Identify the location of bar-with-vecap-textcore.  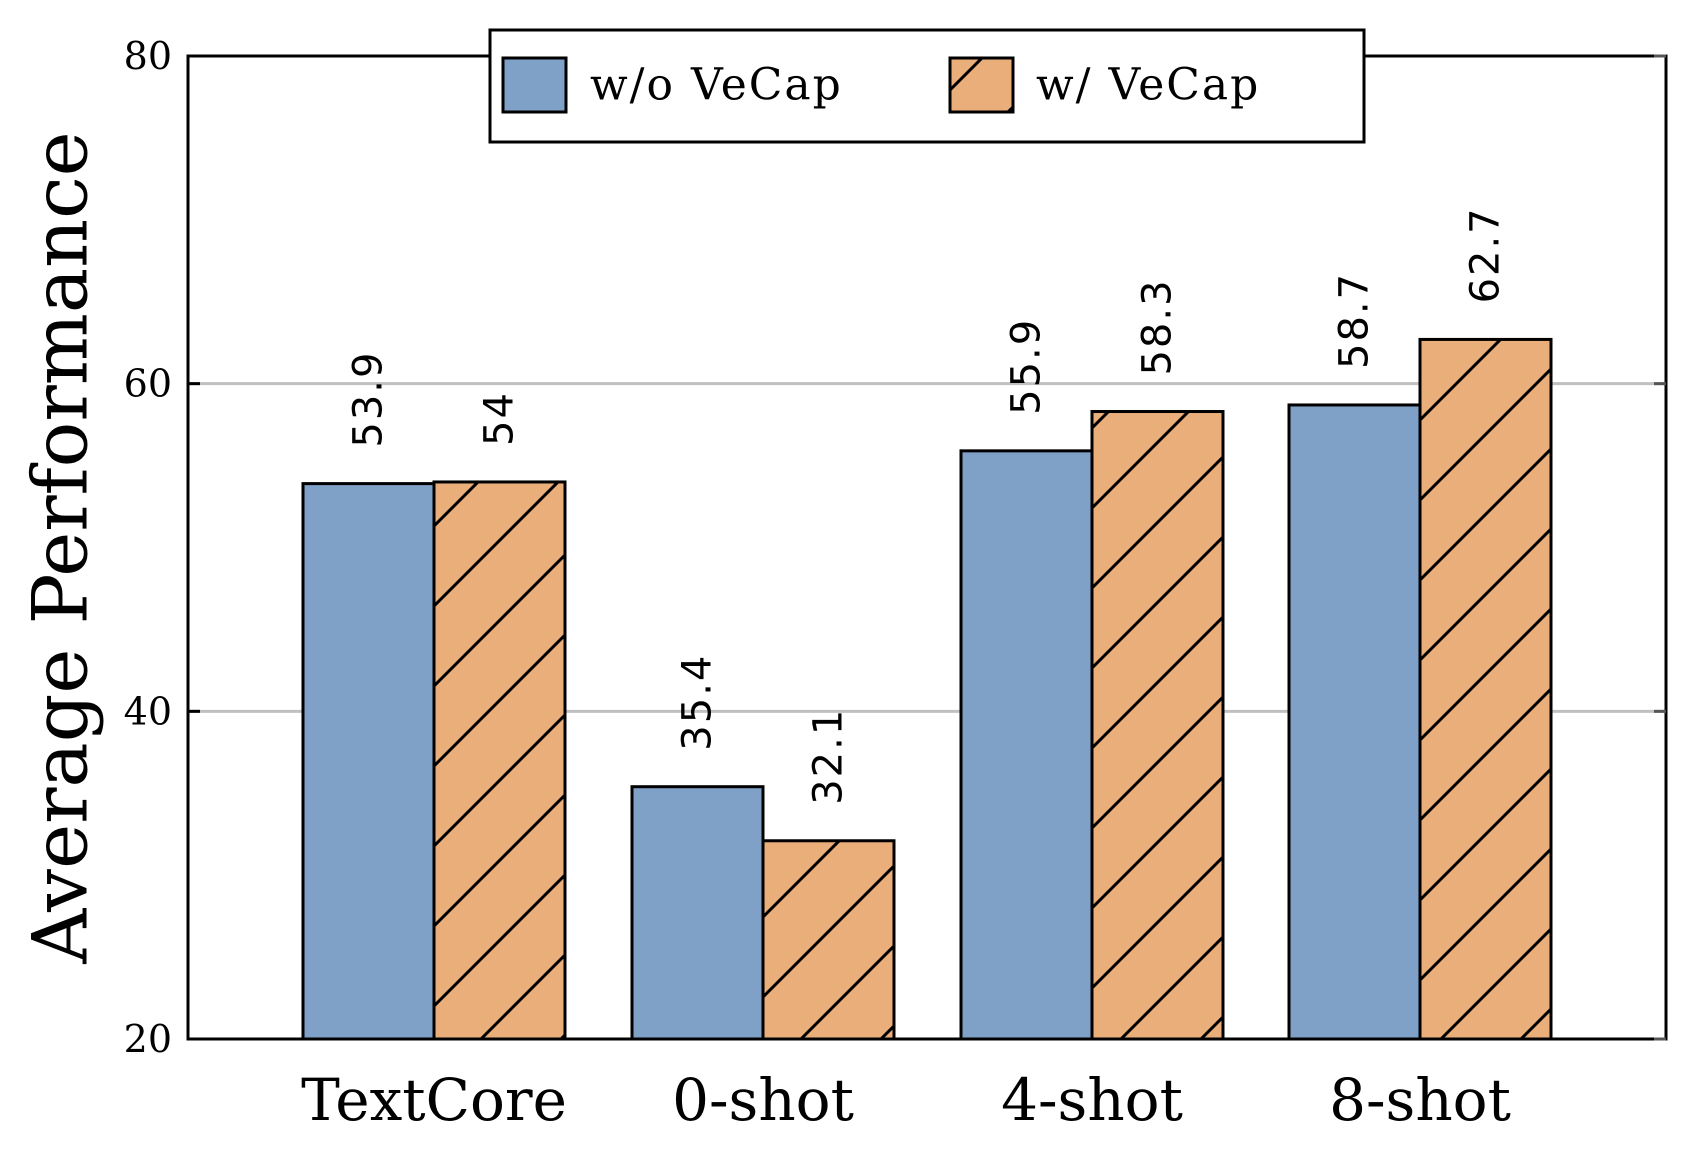
(499, 760).